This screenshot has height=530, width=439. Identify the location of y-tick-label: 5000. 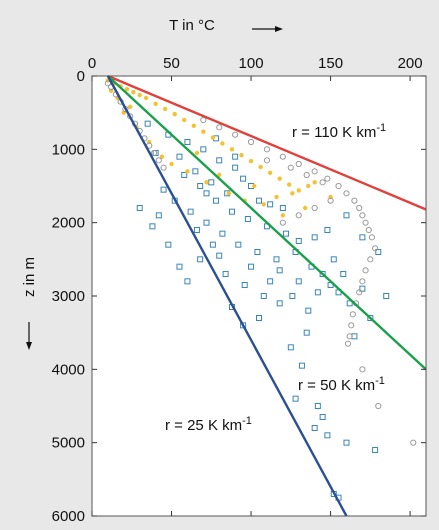
(68, 443).